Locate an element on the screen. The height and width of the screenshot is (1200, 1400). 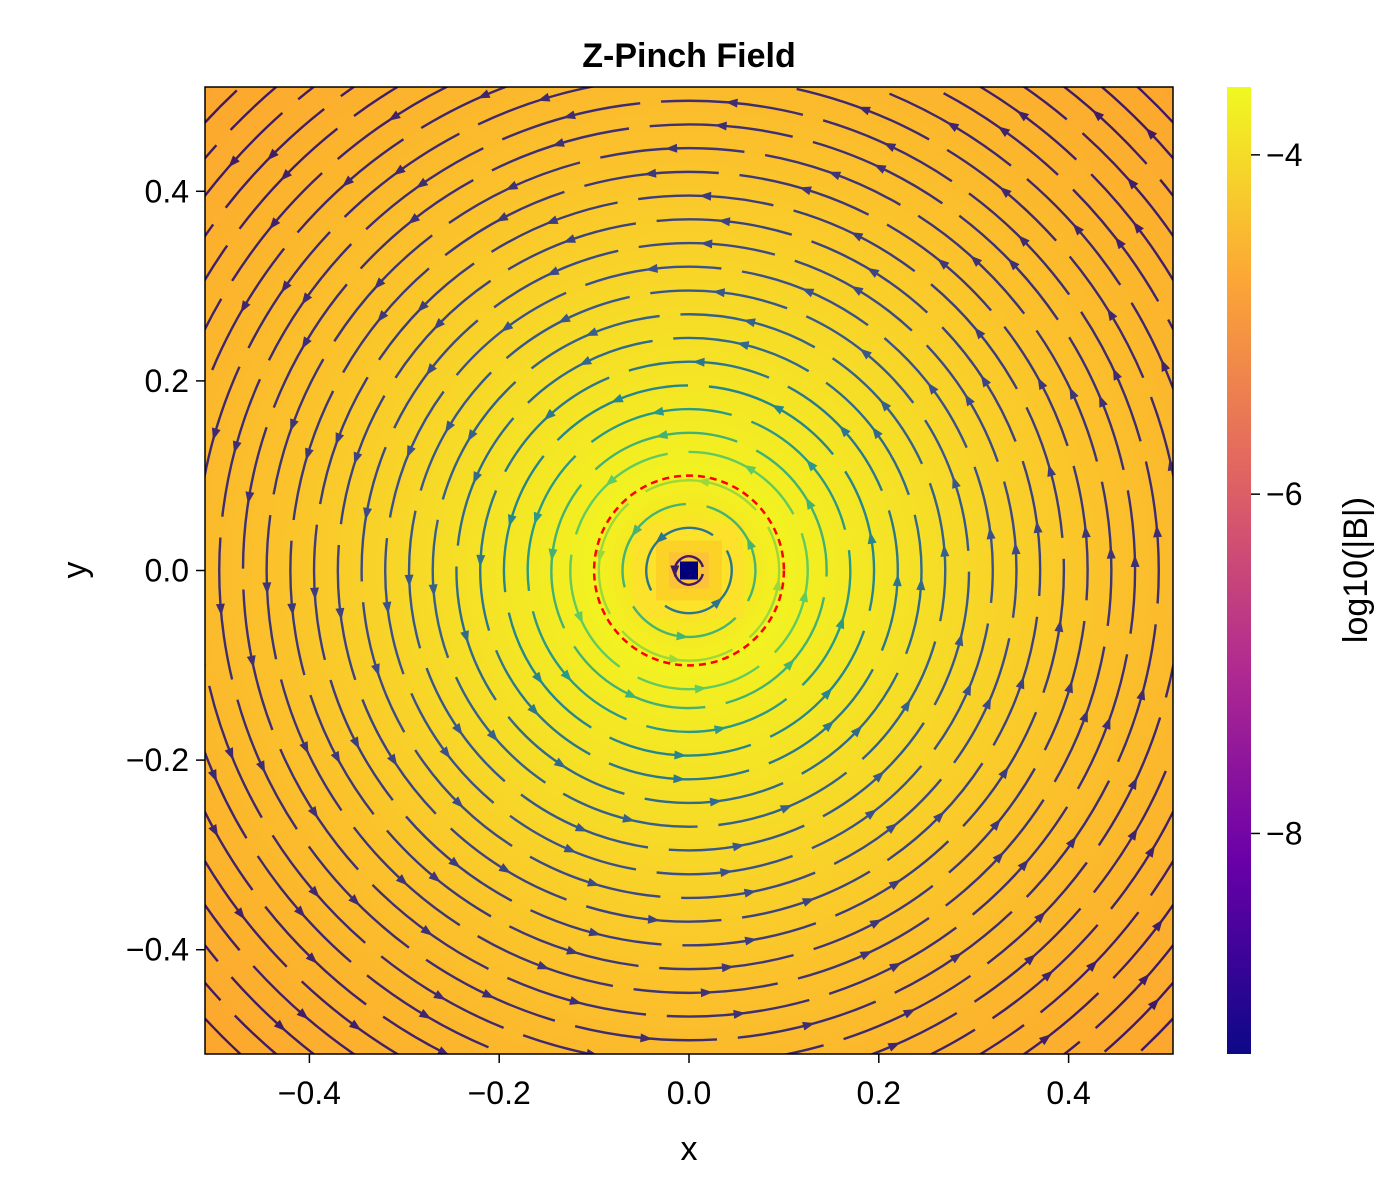
colorbar-tick-label: −4 is located at coordinates (1284, 155).